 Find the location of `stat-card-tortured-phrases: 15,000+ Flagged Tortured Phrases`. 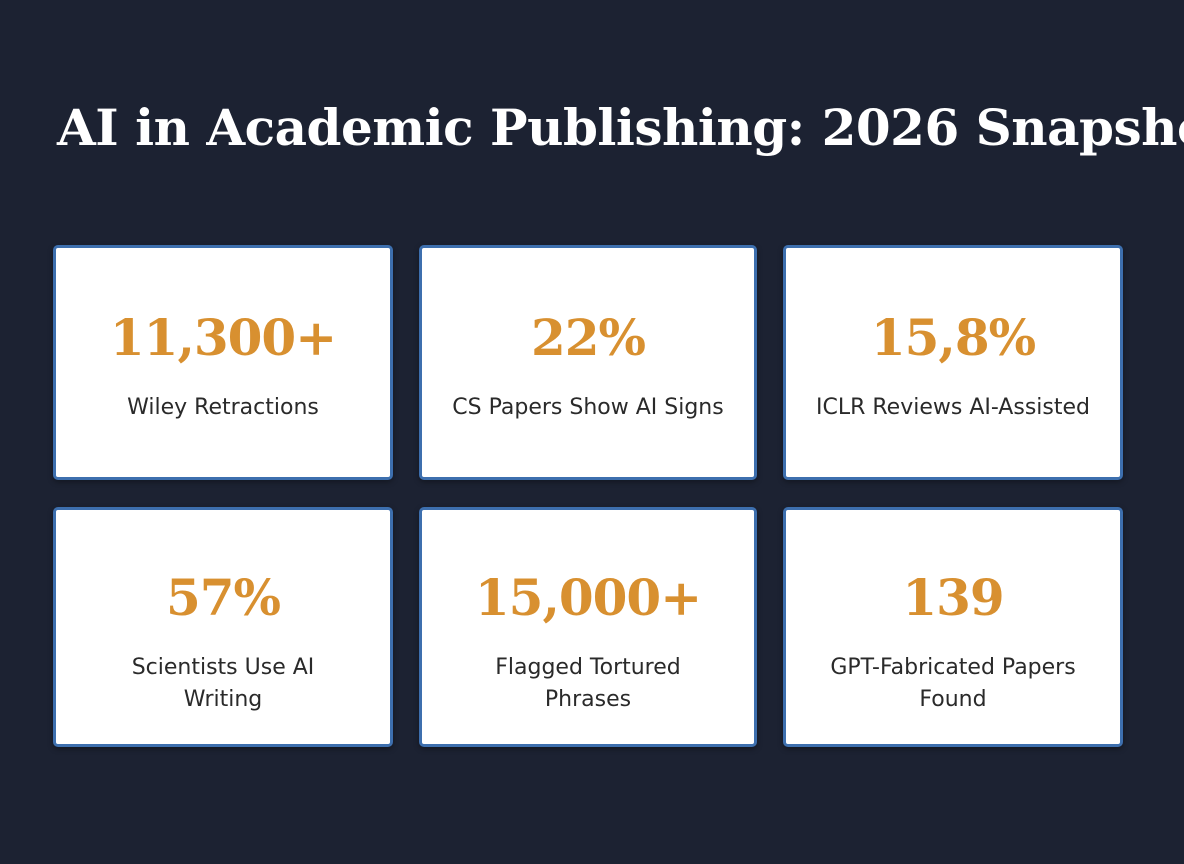

stat-card-tortured-phrases: 15,000+ Flagged Tortured Phrases is located at coordinates (588, 627).